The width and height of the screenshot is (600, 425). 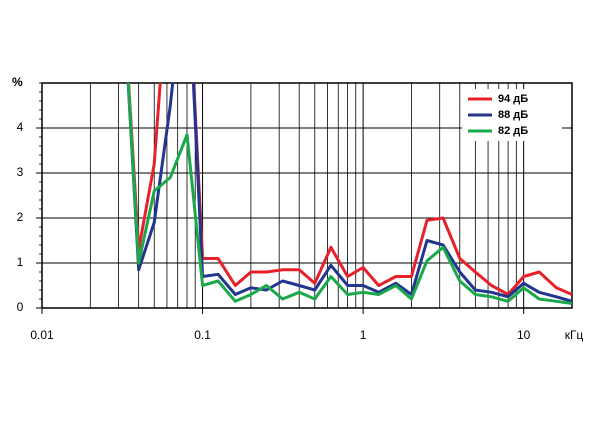 What do you see at coordinates (363, 335) in the screenshot?
I see `x-tick-label: 1` at bounding box center [363, 335].